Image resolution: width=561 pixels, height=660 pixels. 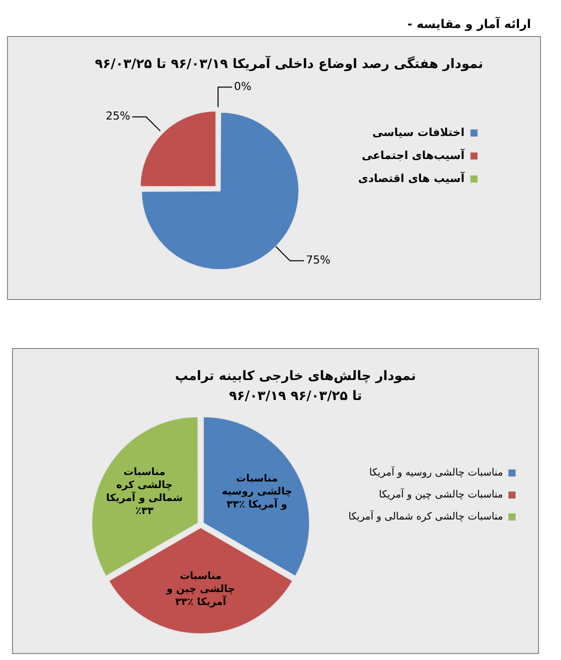 I want to click on data-label: مناسبات چالشی روسیه و آمریکا ٪۳۳, so click(x=257, y=492).